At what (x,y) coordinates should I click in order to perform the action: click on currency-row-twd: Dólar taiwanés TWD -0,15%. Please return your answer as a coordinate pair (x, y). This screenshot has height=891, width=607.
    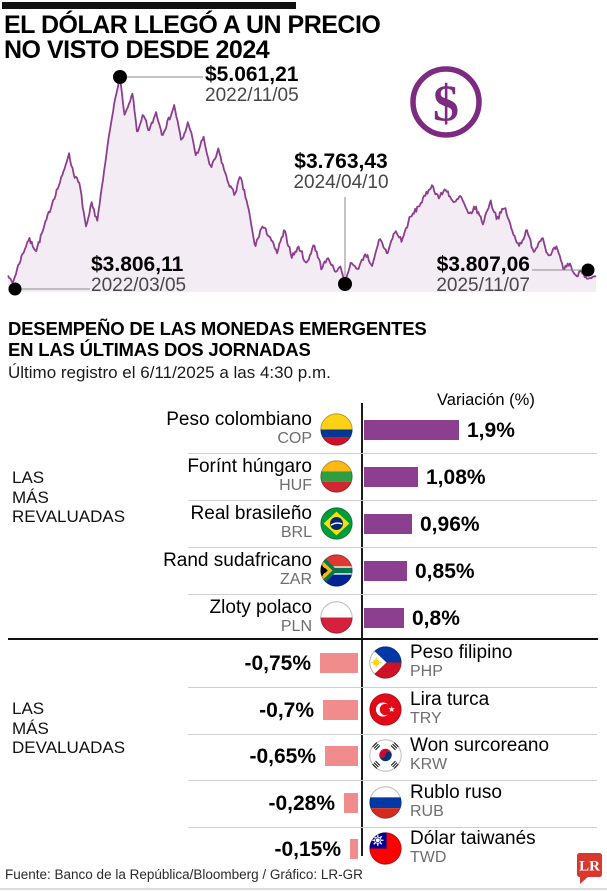
    Looking at the image, I should click on (303, 849).